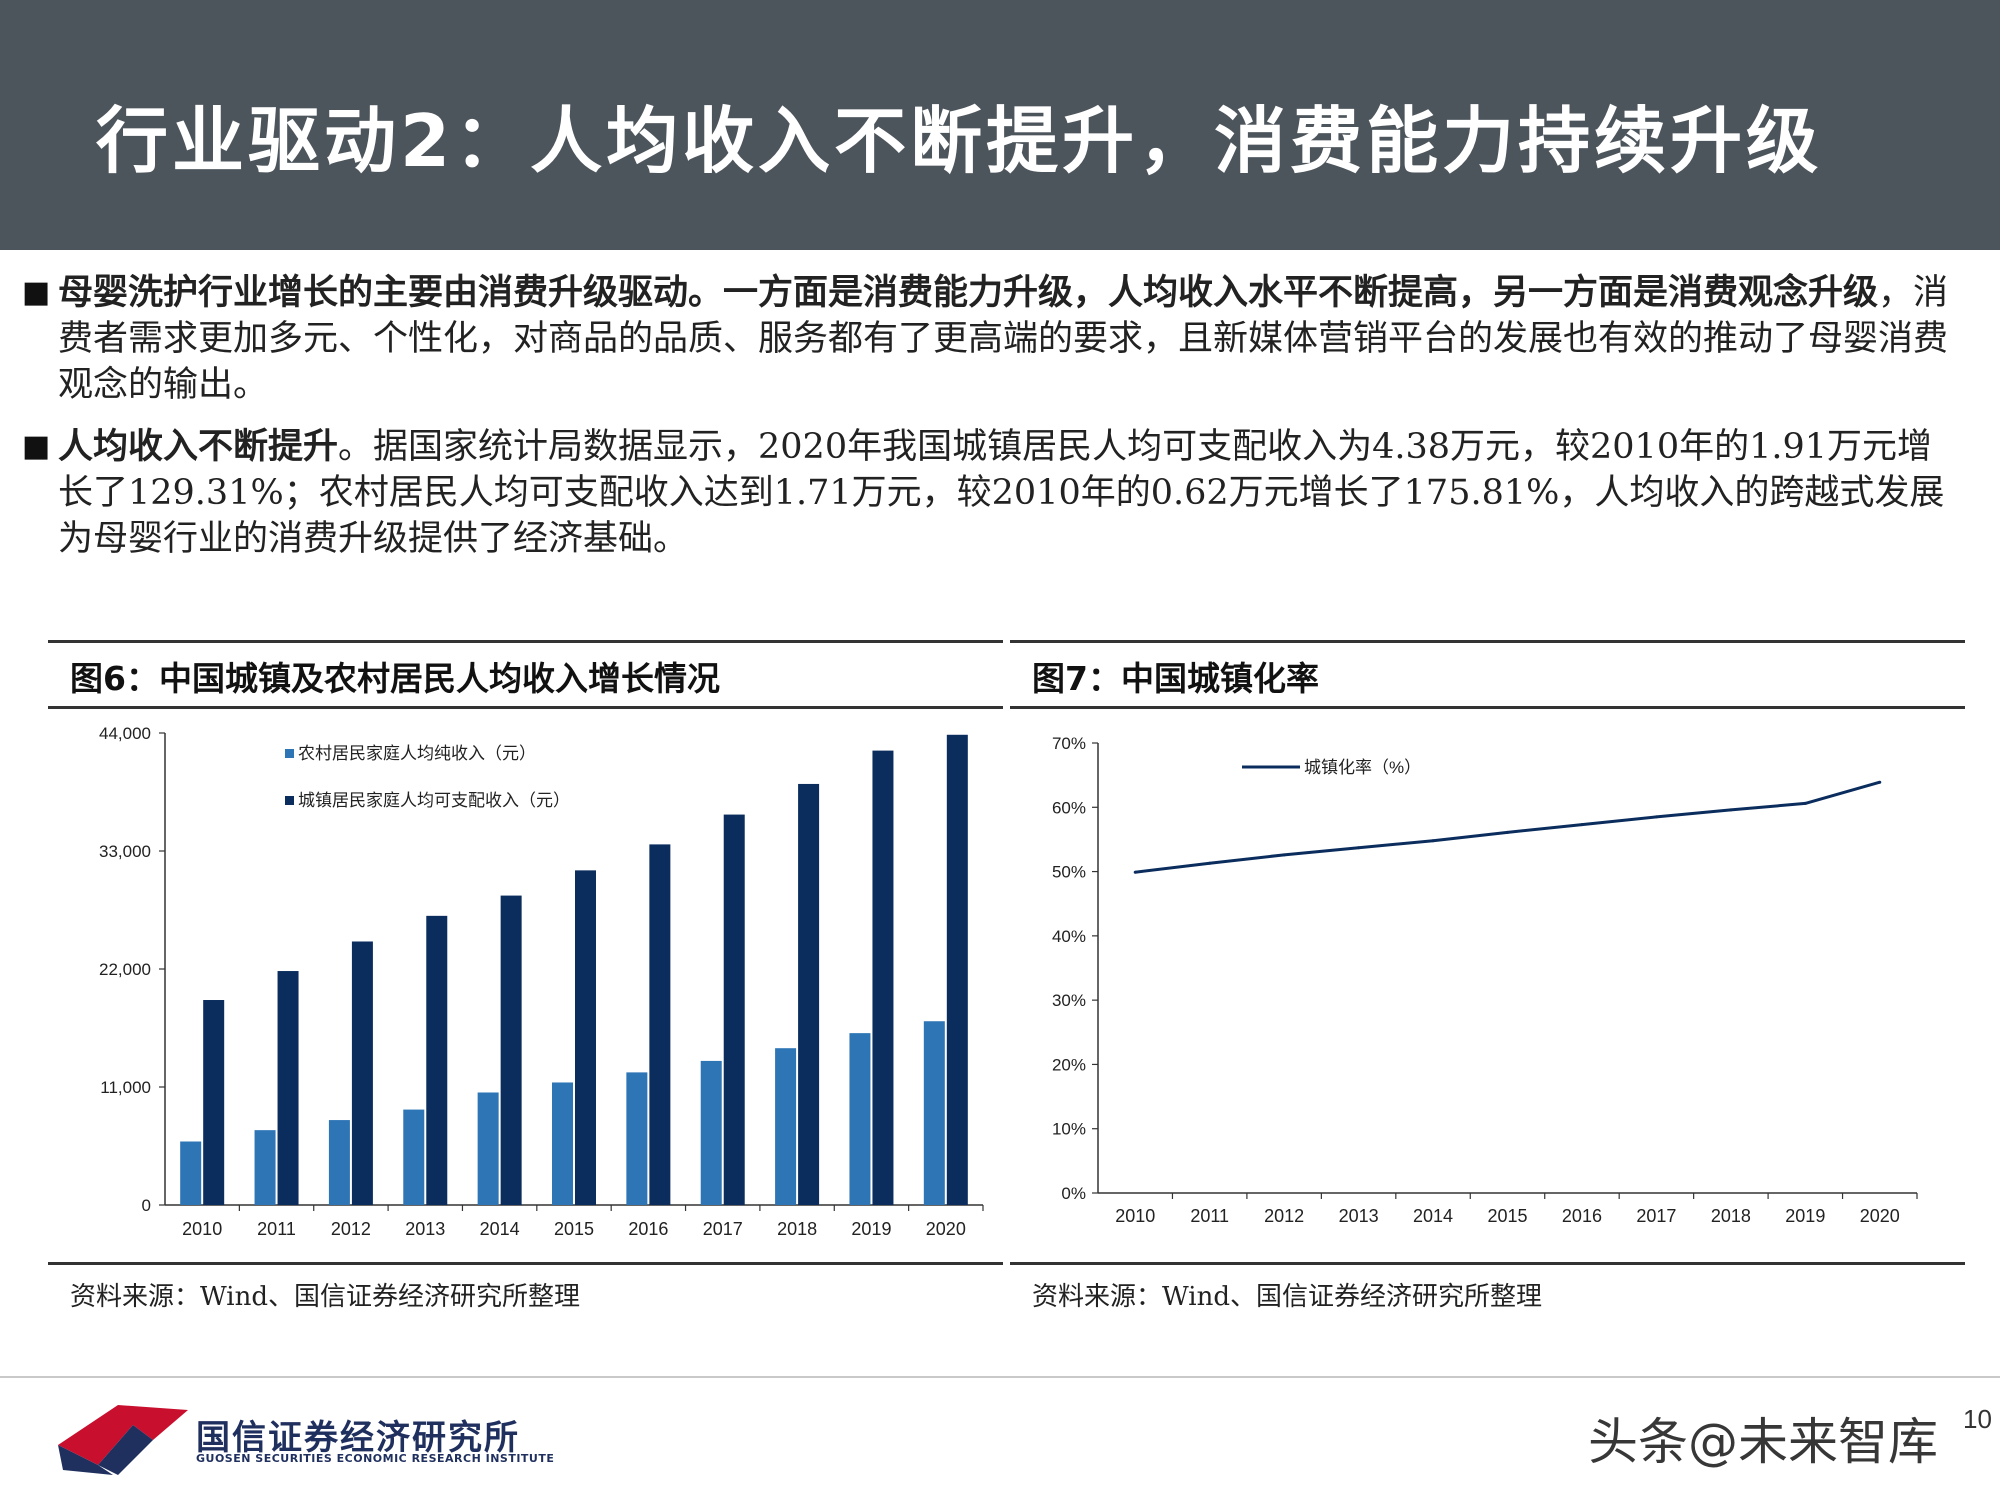 The image size is (2000, 1500). What do you see at coordinates (325, 1297) in the screenshot?
I see `fig6-source: 资料来源：Wind、国信证券经济研究所整理` at bounding box center [325, 1297].